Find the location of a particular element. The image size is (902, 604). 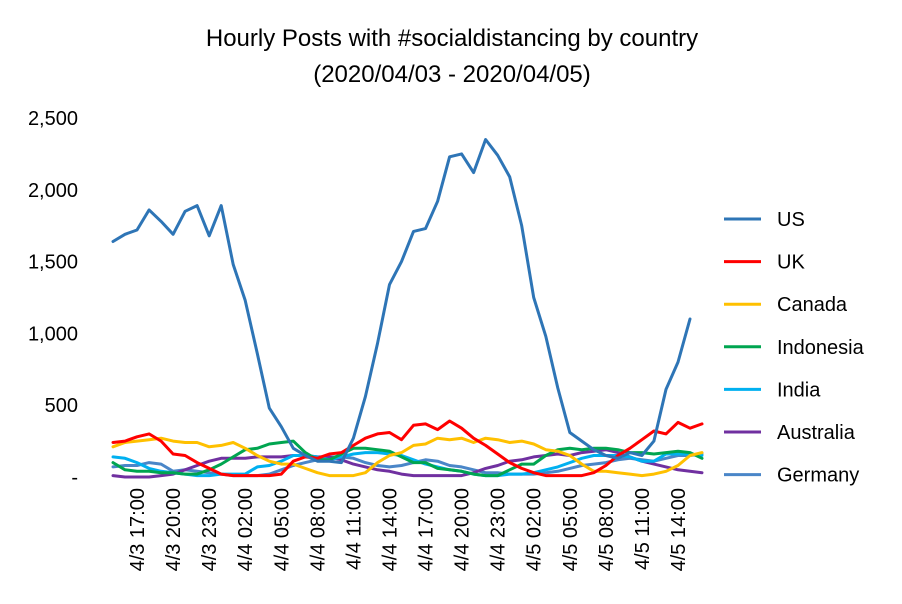

y-axis: - 500 1,000 1,500 2,000 2,500 is located at coordinates (53, 298).